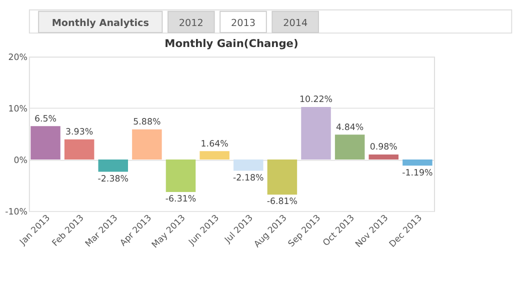 The height and width of the screenshot is (293, 516). What do you see at coordinates (214, 144) in the screenshot?
I see `data-label: 1.64%` at bounding box center [214, 144].